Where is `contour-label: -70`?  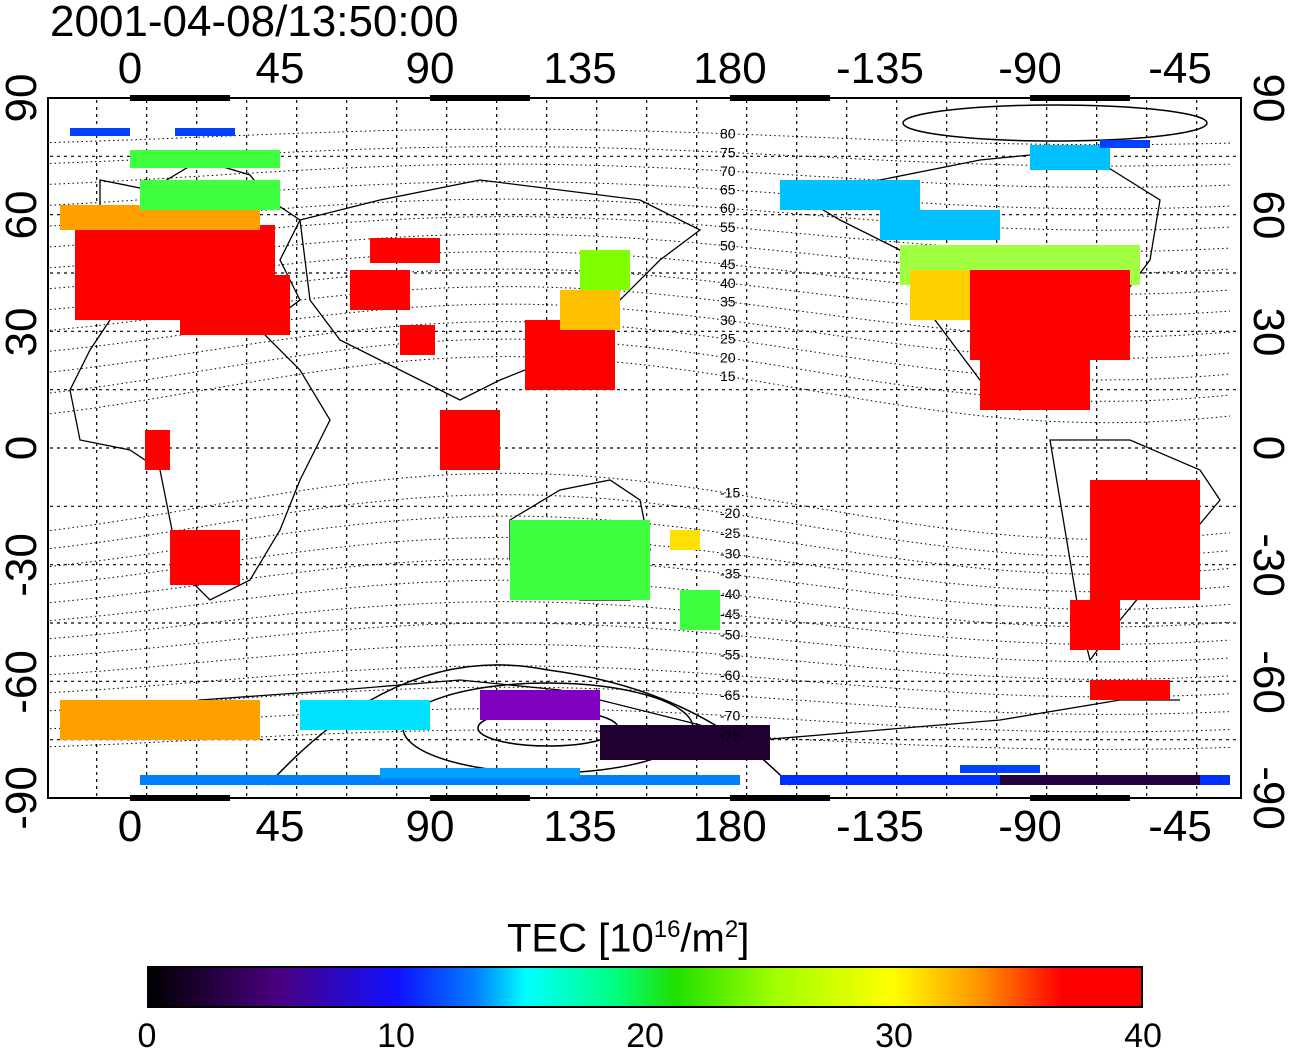 contour-label: -70 is located at coordinates (730, 715).